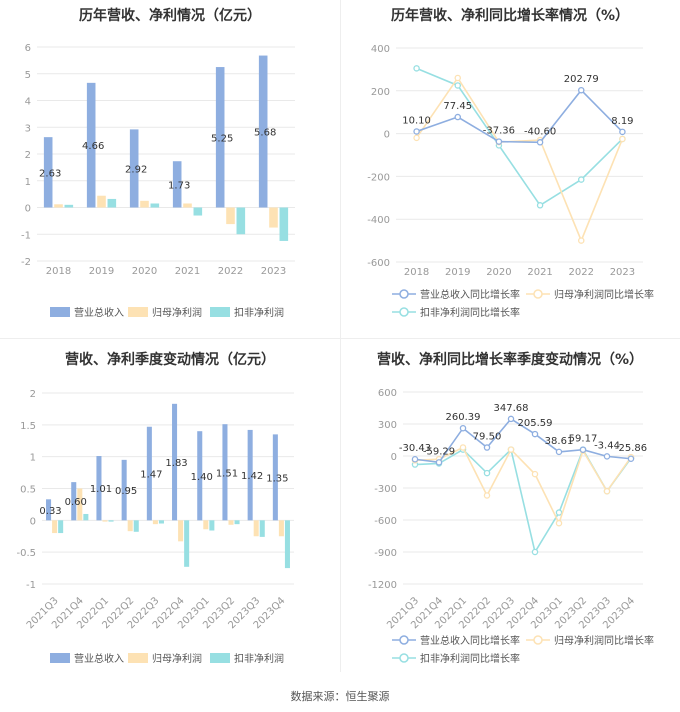 The image size is (680, 712). Describe the element at coordinates (26, 262) in the screenshot. I see `y-tick-label: -2` at that location.